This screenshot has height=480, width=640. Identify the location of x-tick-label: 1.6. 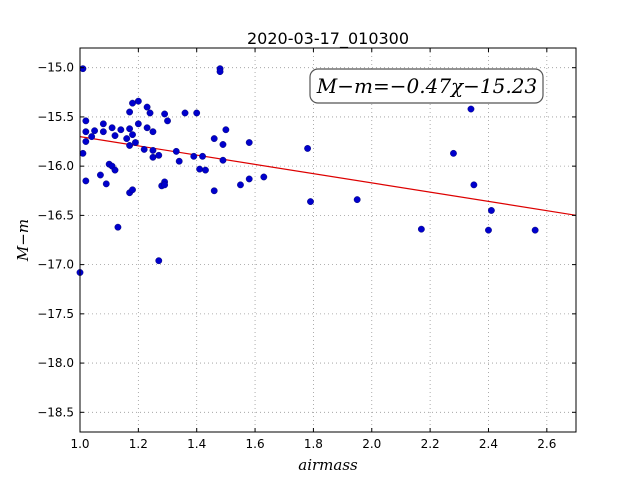
(255, 444).